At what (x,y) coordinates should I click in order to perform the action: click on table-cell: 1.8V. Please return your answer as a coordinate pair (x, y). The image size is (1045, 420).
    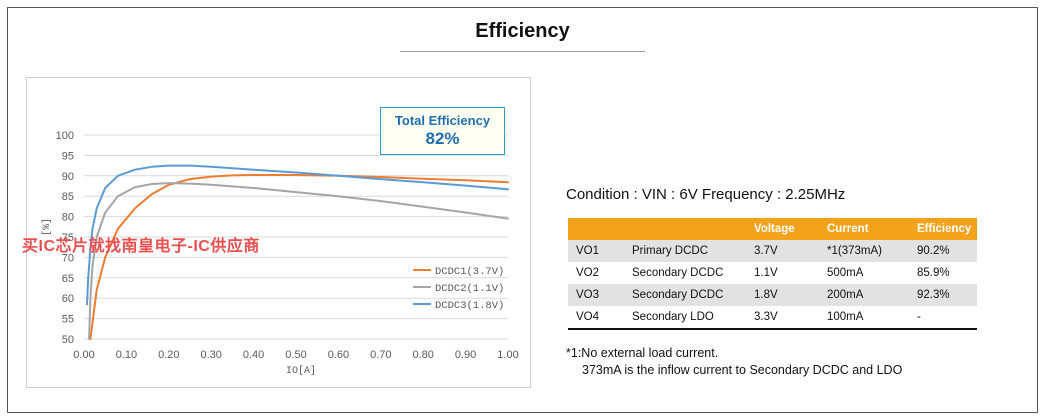
    Looking at the image, I should click on (782, 295).